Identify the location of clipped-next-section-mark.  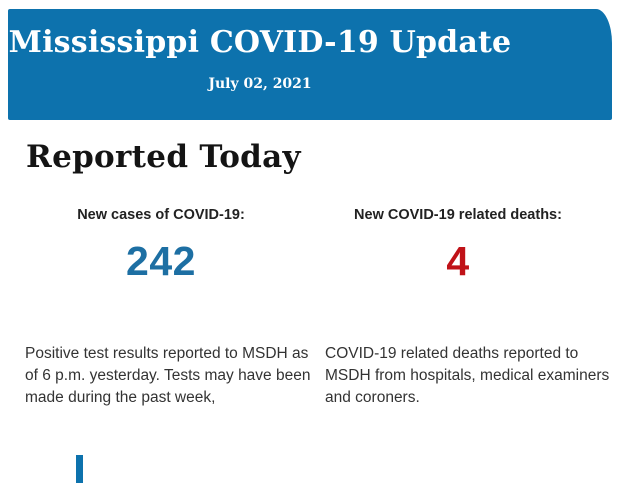
(79, 469).